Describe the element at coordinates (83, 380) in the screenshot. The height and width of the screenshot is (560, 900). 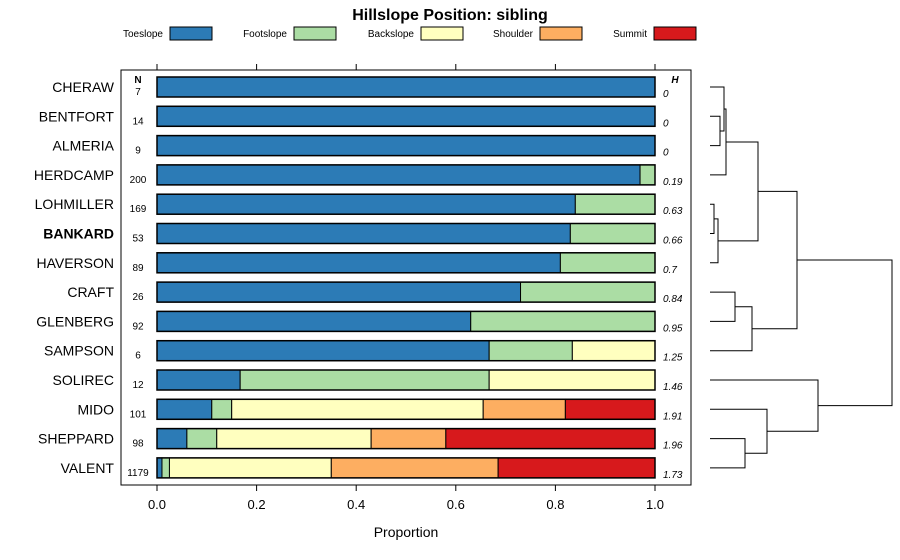
I see `row-label-solirec: SOLIREC` at that location.